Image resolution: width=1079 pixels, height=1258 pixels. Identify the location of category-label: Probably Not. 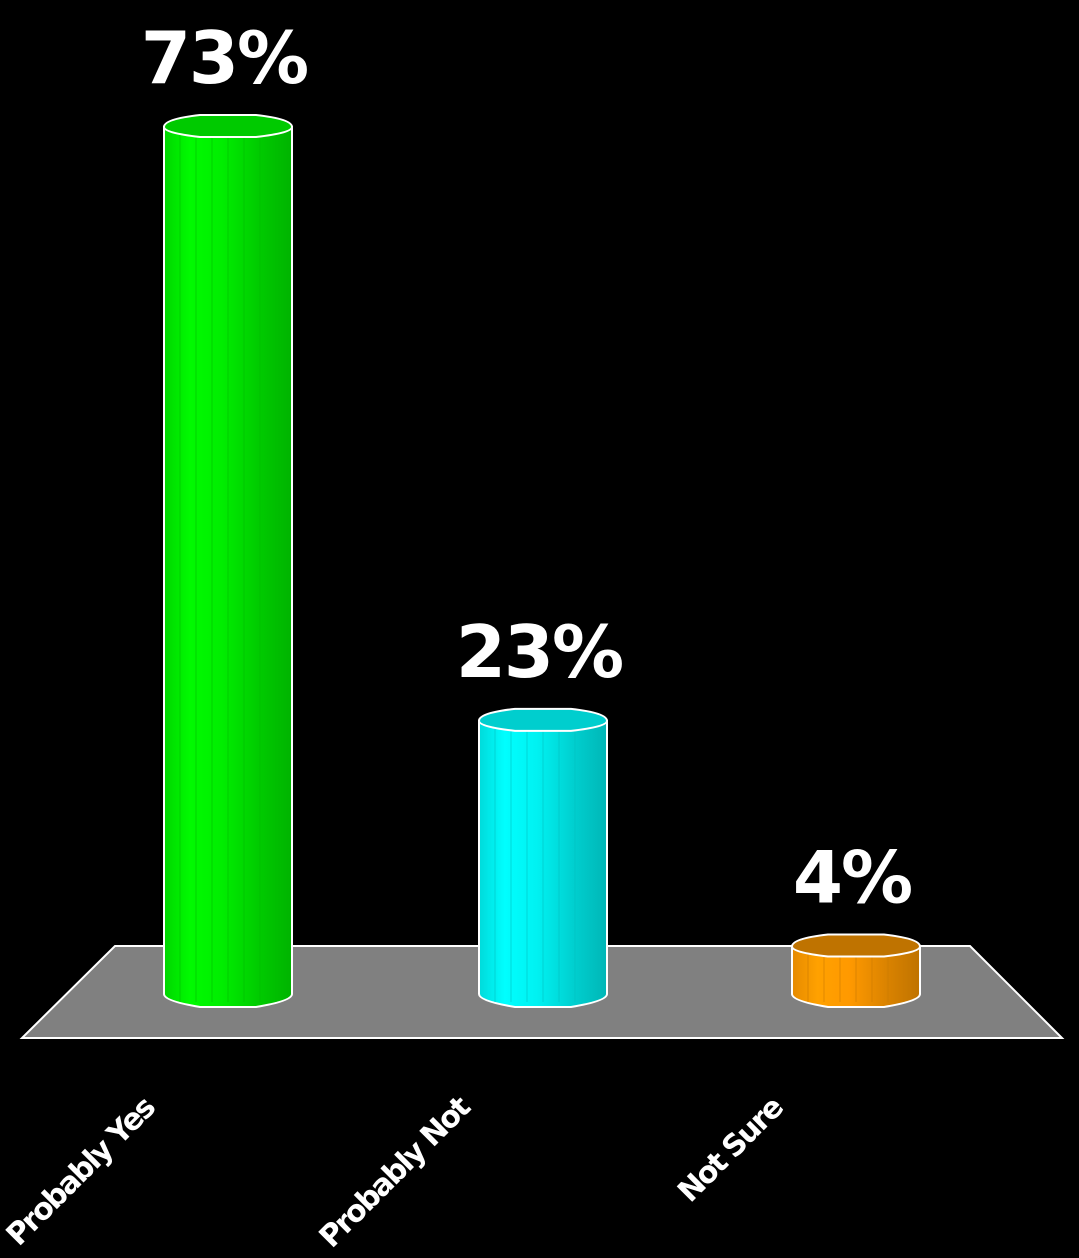
(395, 1172).